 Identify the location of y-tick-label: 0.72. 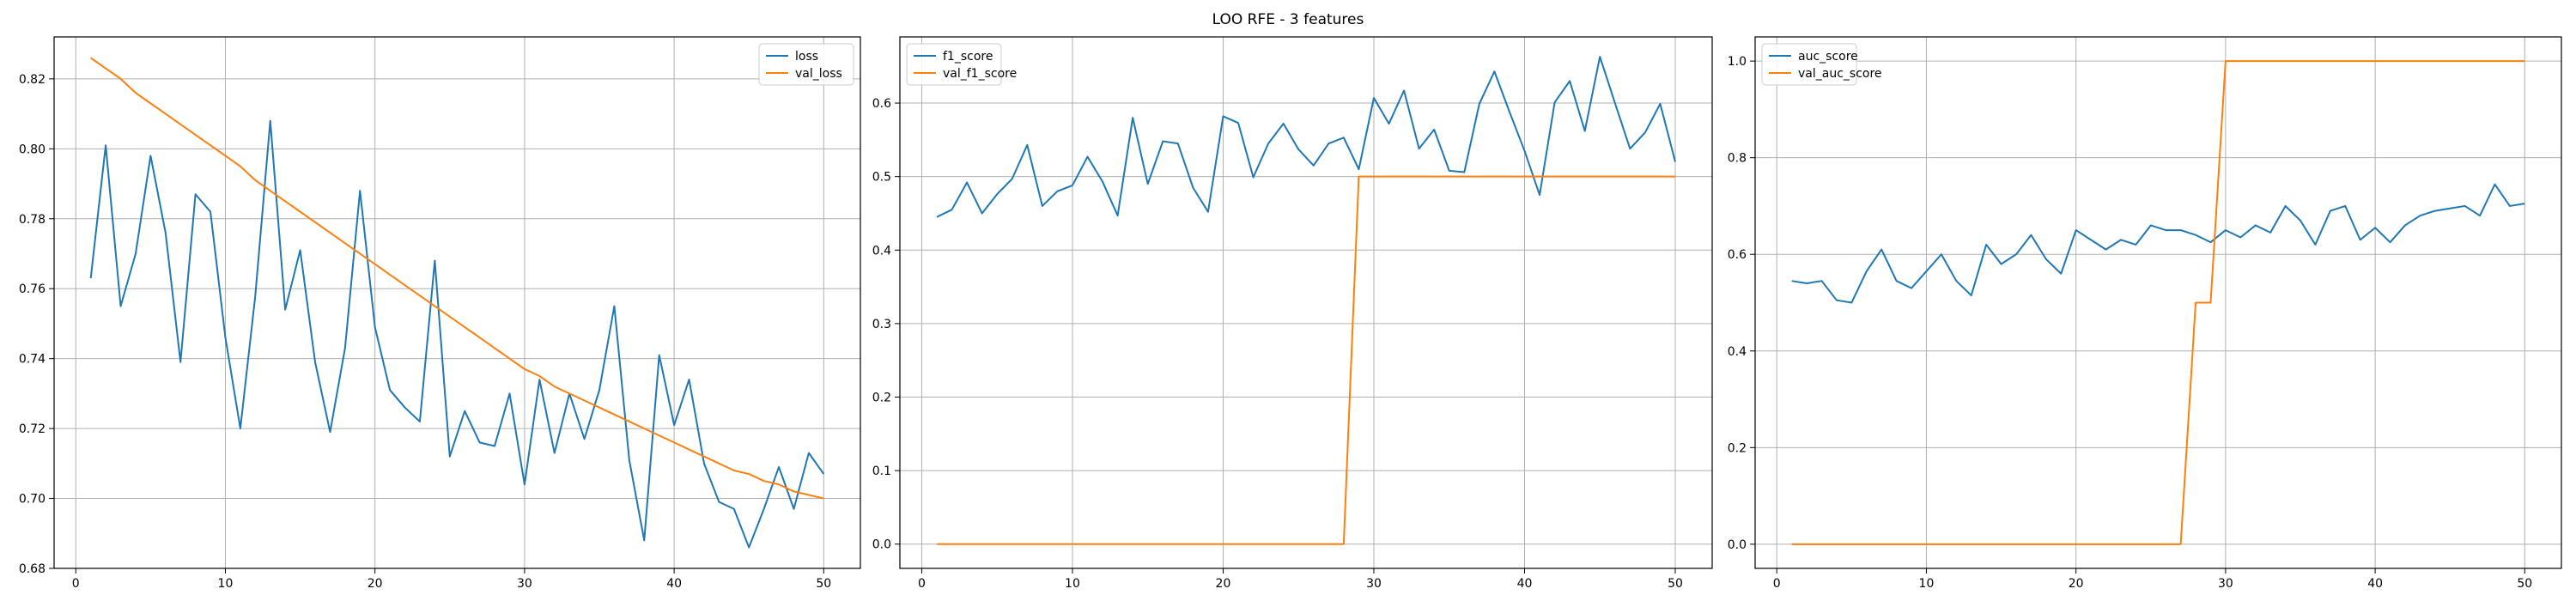
(32, 429).